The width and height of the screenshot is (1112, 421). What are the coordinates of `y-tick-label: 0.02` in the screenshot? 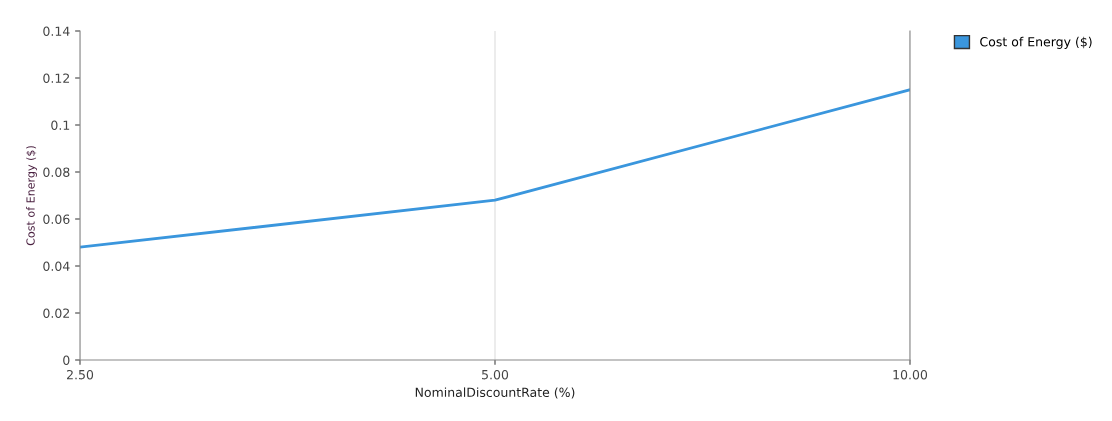 It's located at (56, 313).